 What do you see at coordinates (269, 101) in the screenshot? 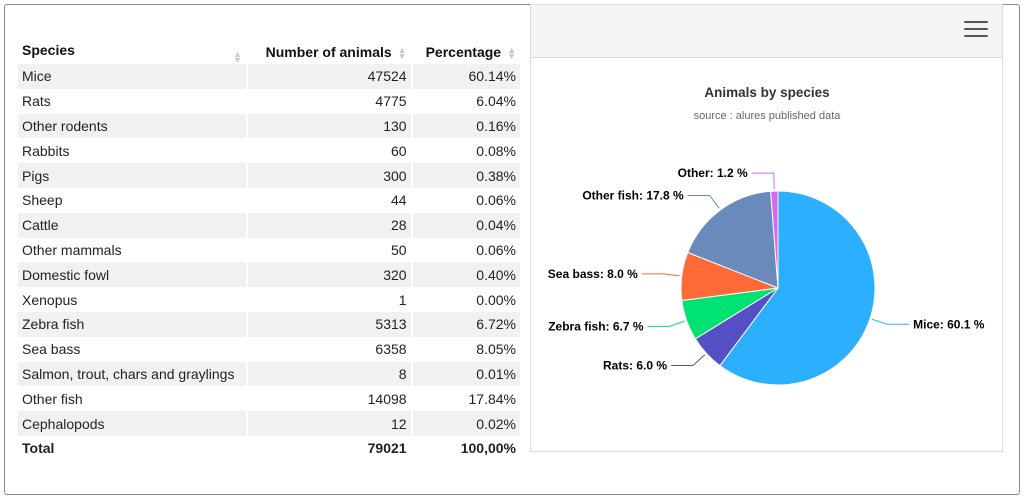
I see `table-row: Rats 4775 6.04%` at bounding box center [269, 101].